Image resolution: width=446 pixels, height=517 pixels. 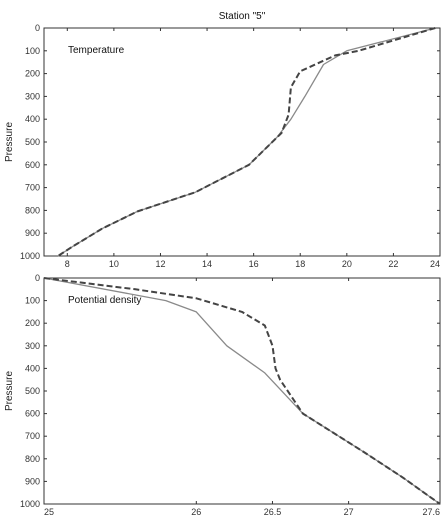 I want to click on x-tick-label: 26, so click(x=196, y=512).